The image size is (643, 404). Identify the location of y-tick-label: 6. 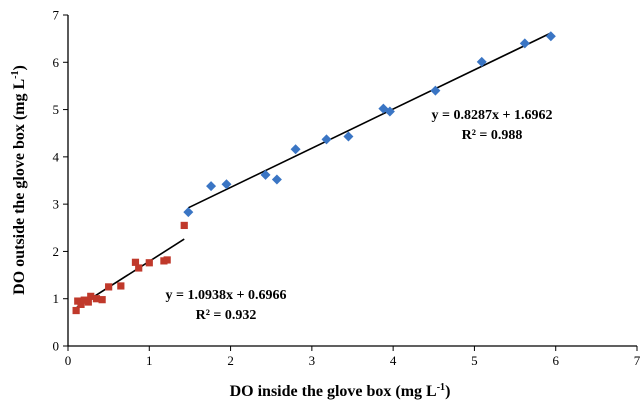
(56, 62).